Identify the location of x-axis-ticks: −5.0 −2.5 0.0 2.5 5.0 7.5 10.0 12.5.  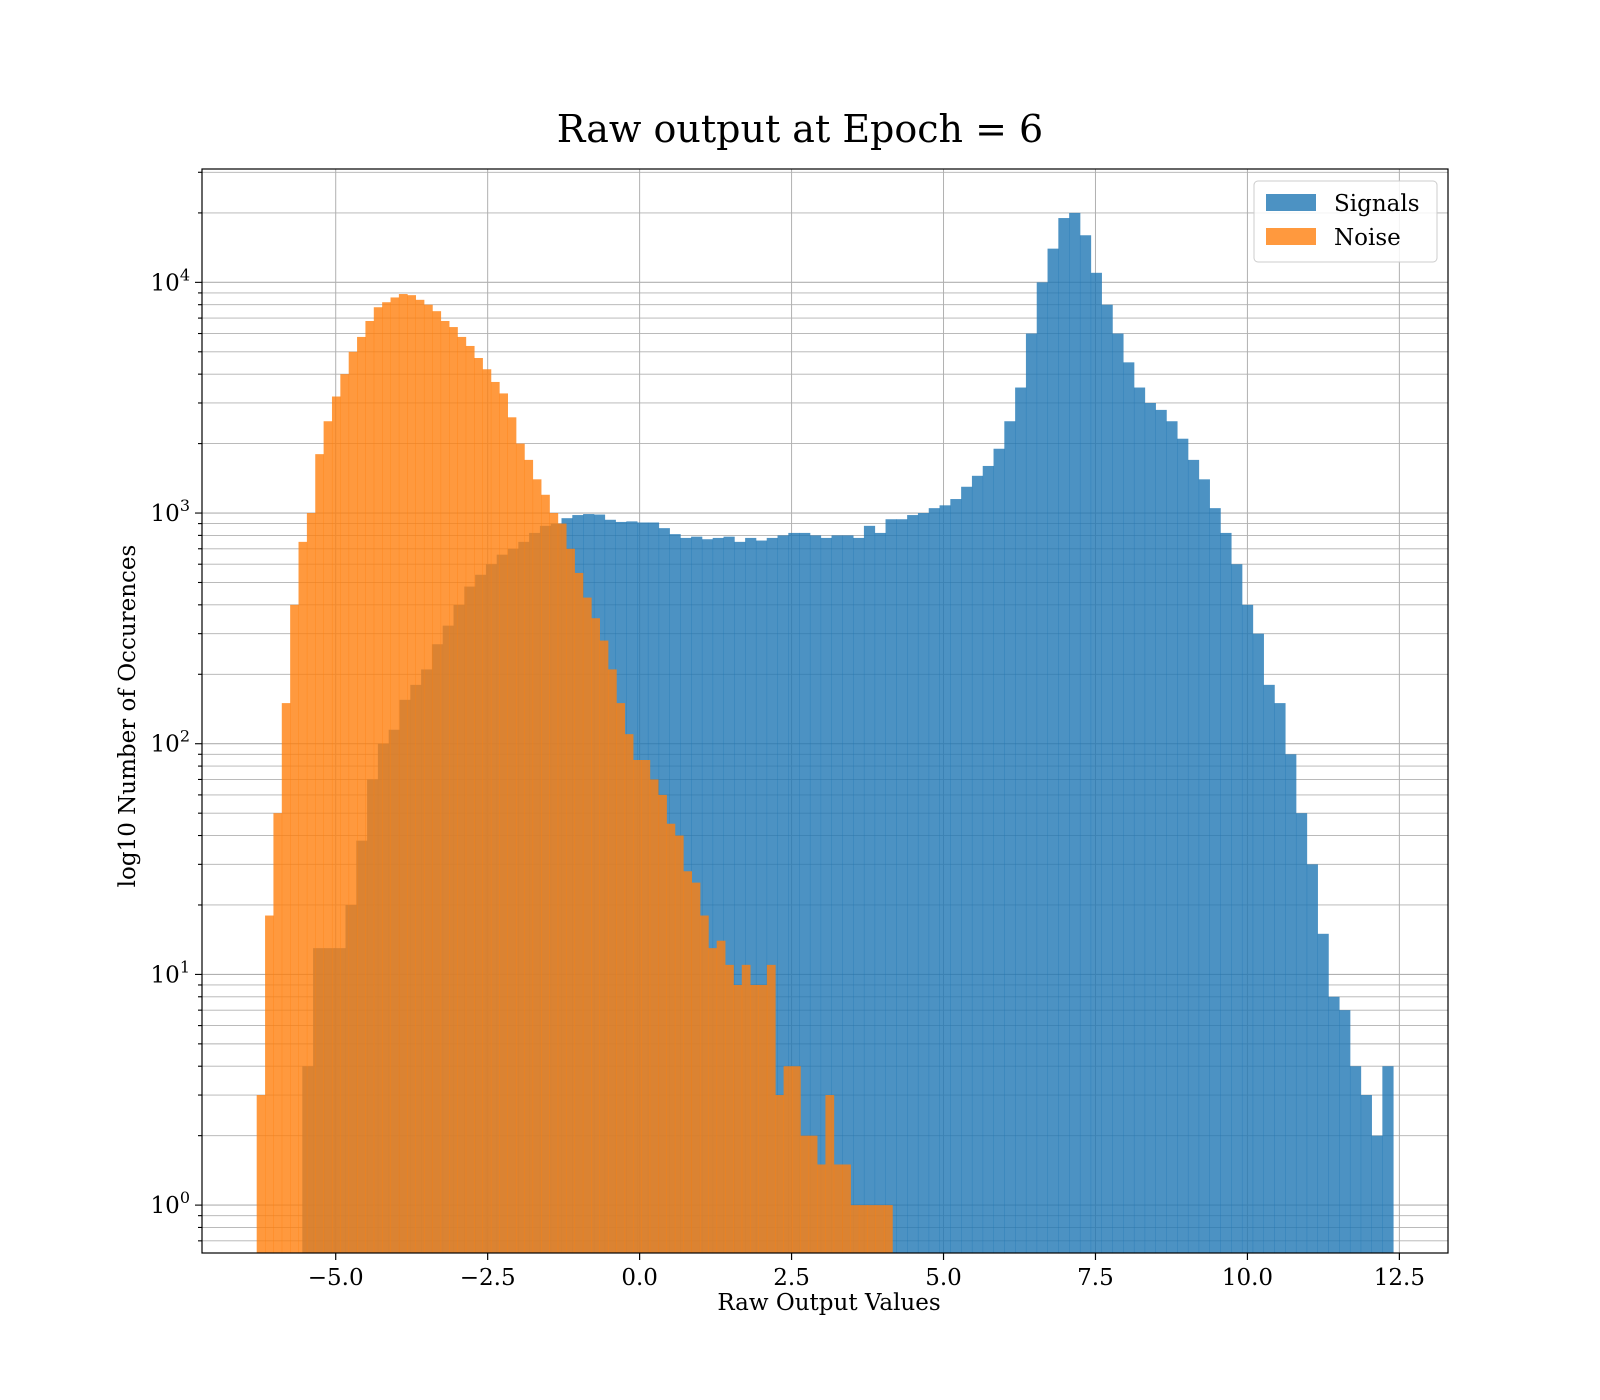
(866, 1272).